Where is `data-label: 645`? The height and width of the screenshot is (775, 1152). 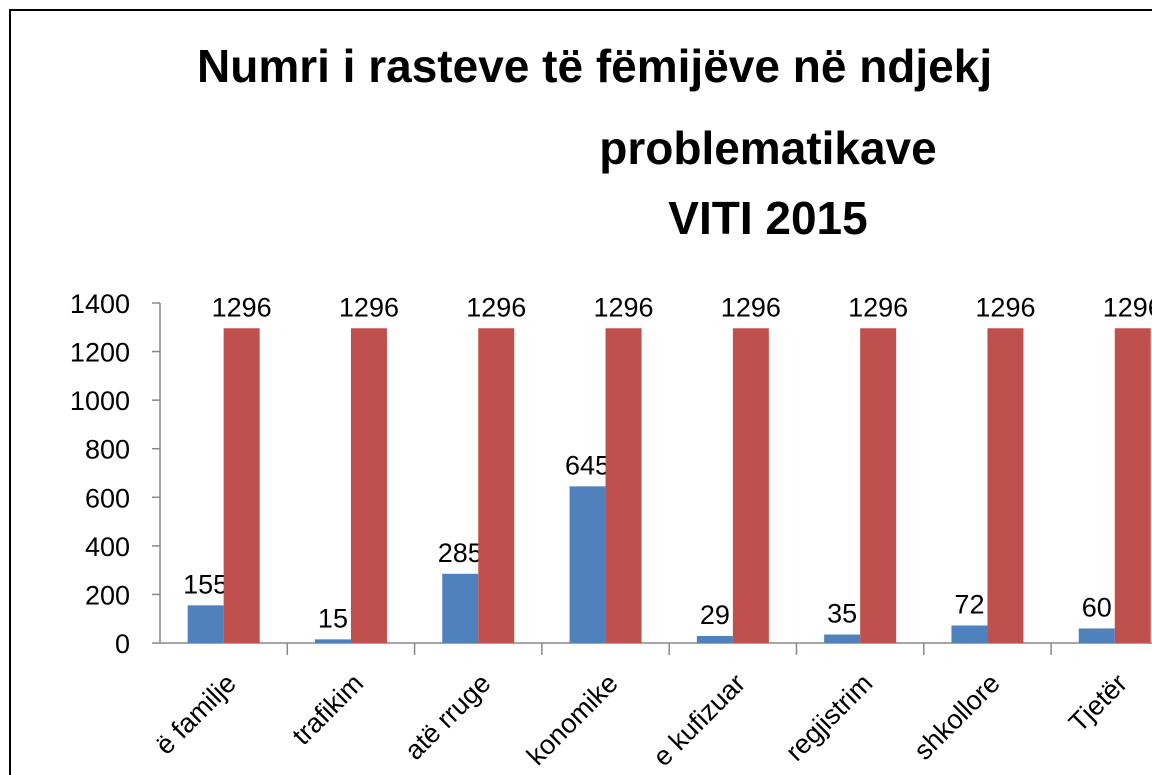
data-label: 645 is located at coordinates (587, 465).